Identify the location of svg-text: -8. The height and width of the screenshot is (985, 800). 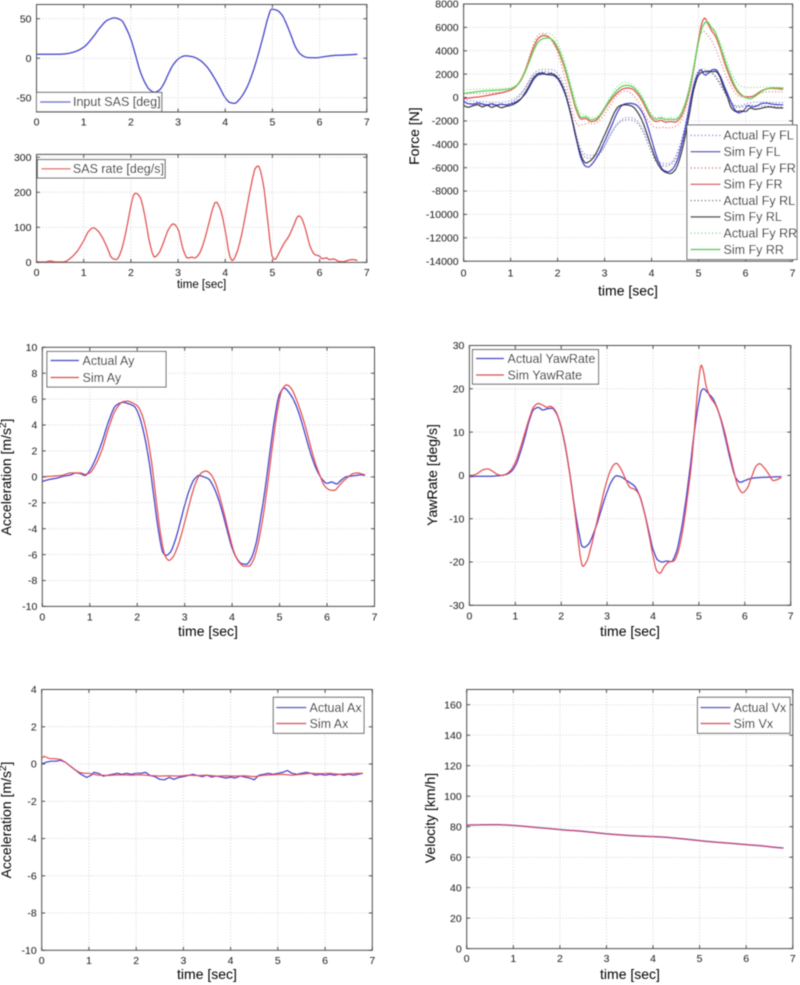
(31, 914).